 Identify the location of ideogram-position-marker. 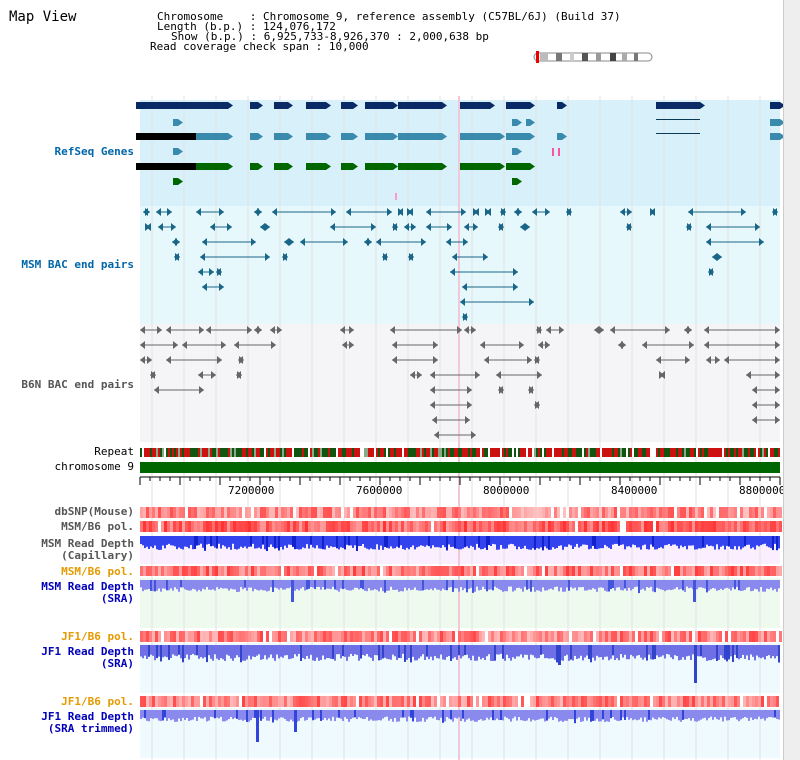
(537, 57).